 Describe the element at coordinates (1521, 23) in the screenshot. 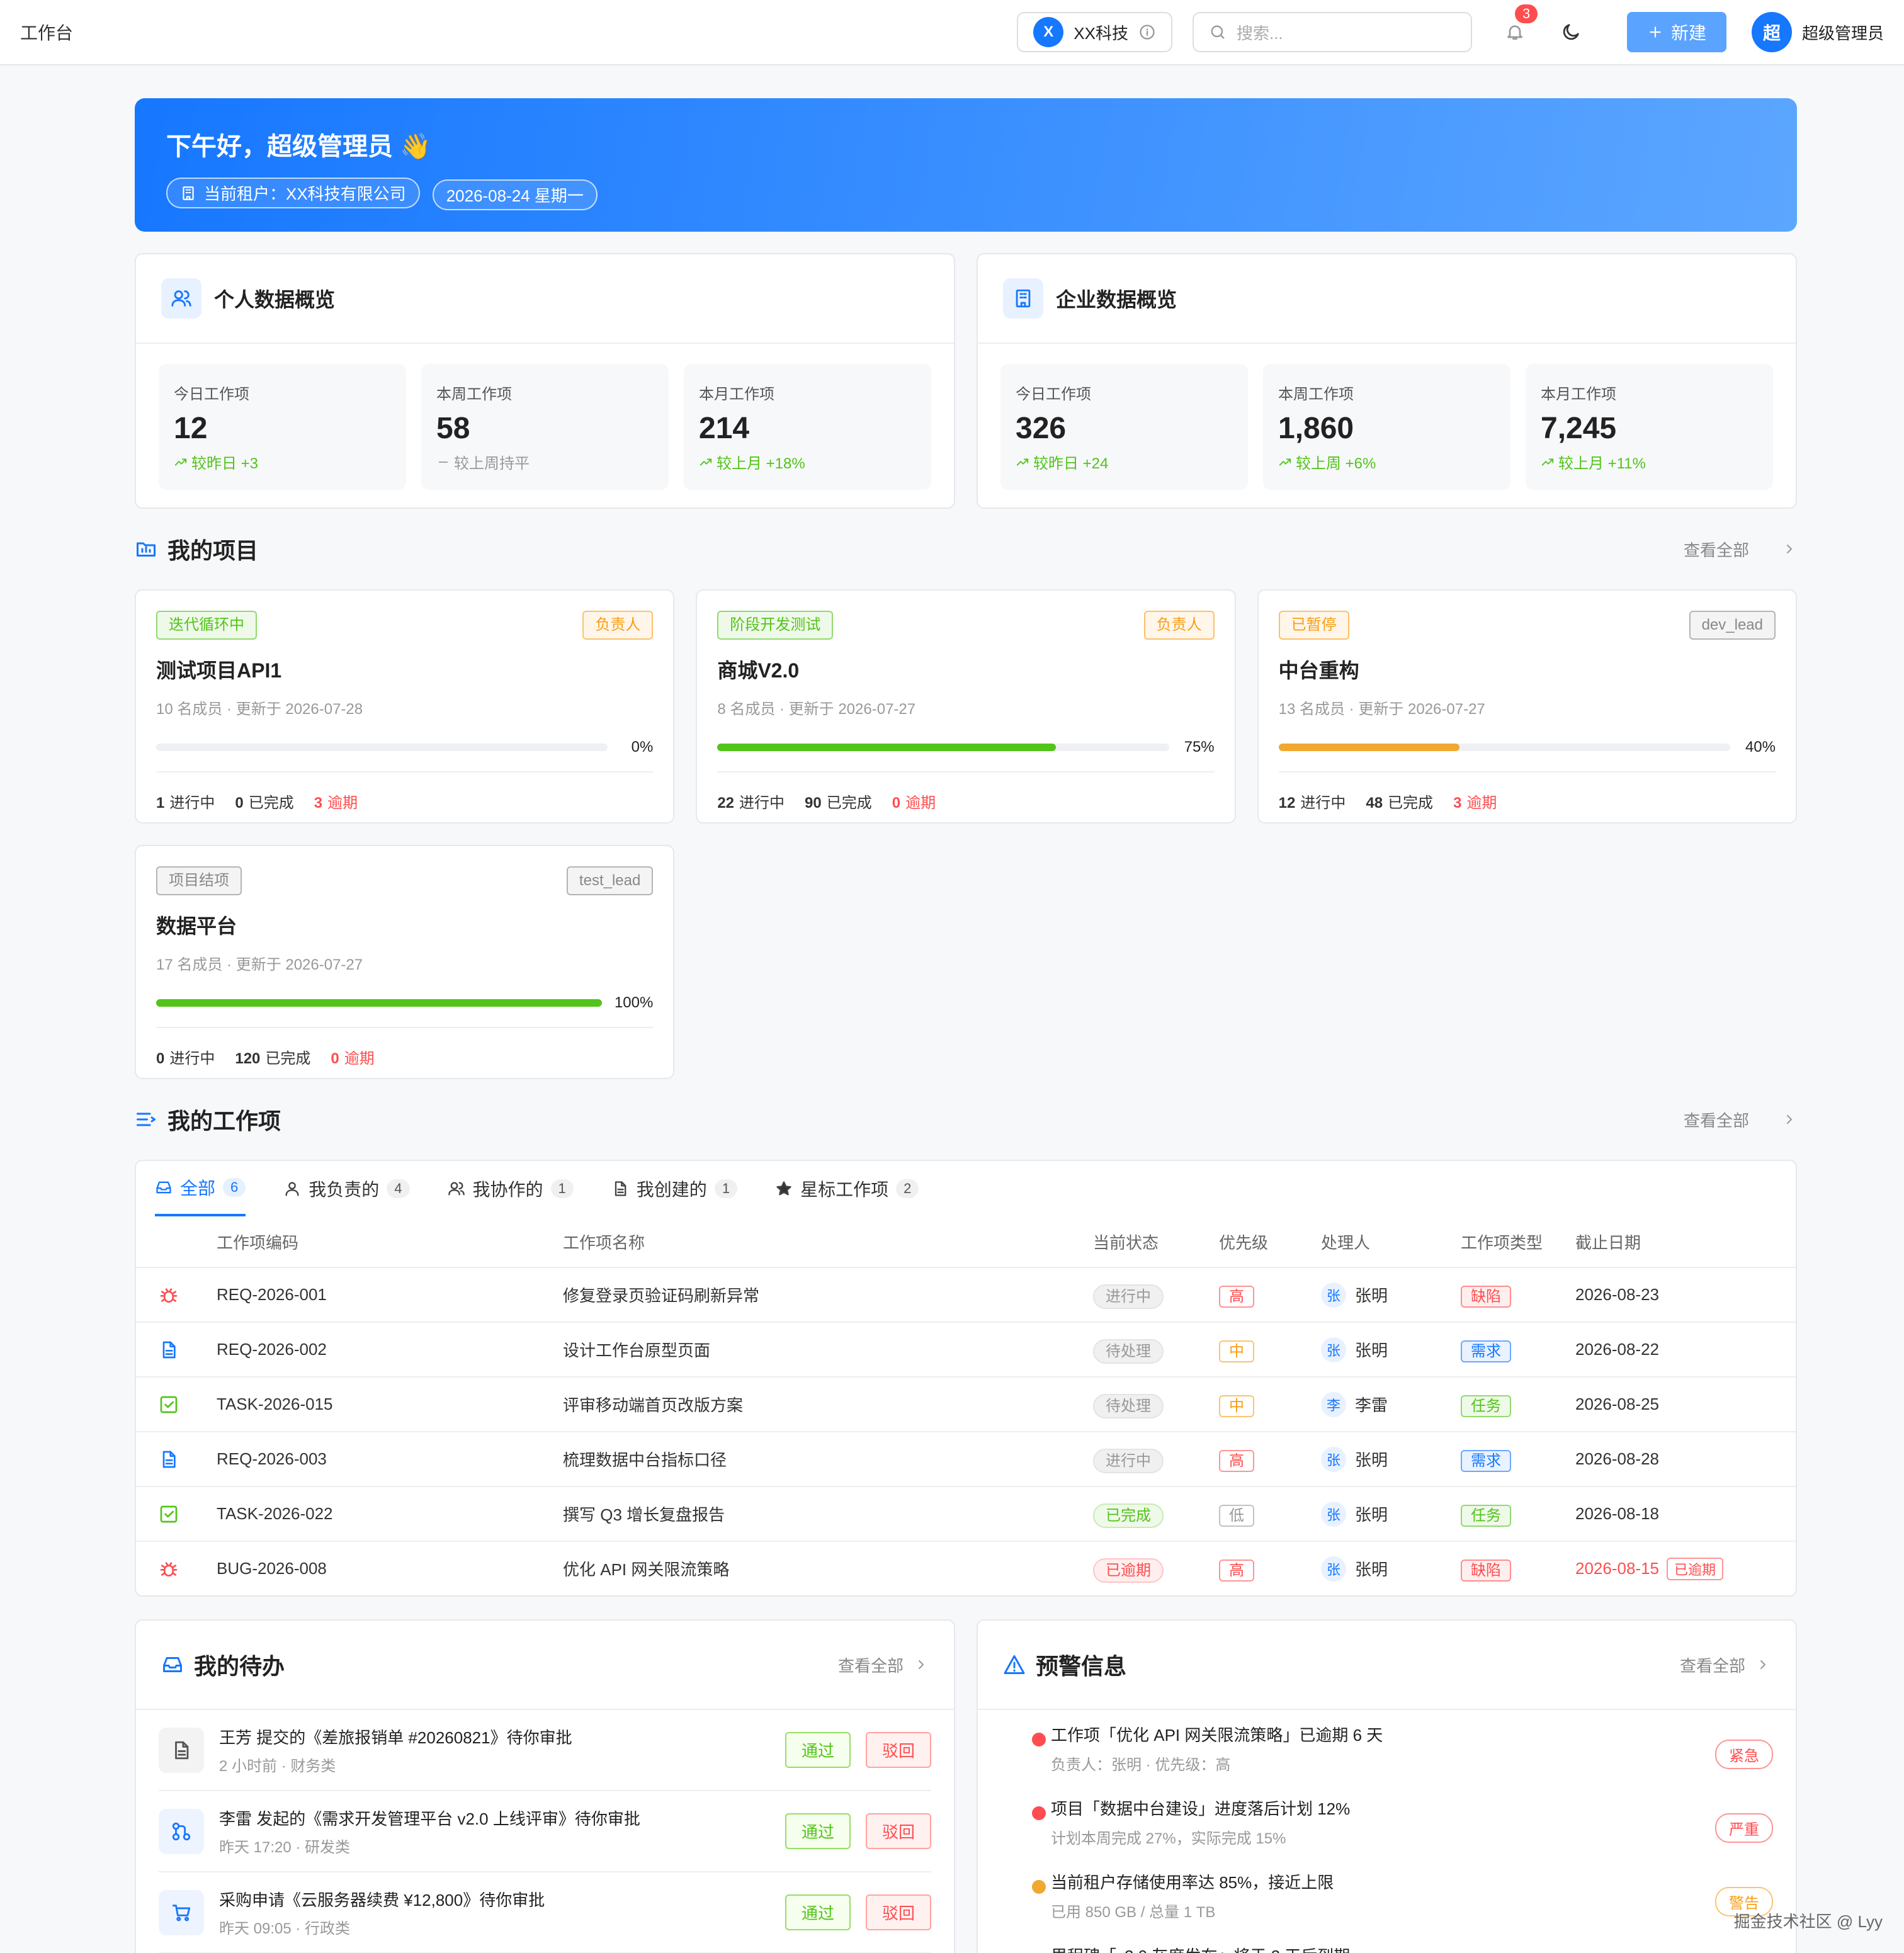

I see `notification: 3` at that location.